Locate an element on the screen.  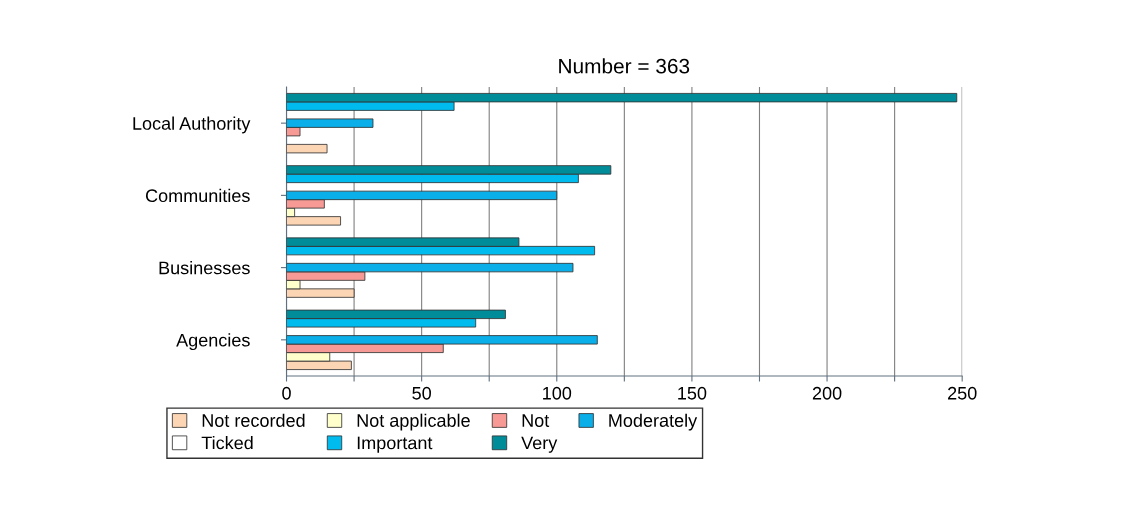
legend-label: Important is located at coordinates (395, 444).